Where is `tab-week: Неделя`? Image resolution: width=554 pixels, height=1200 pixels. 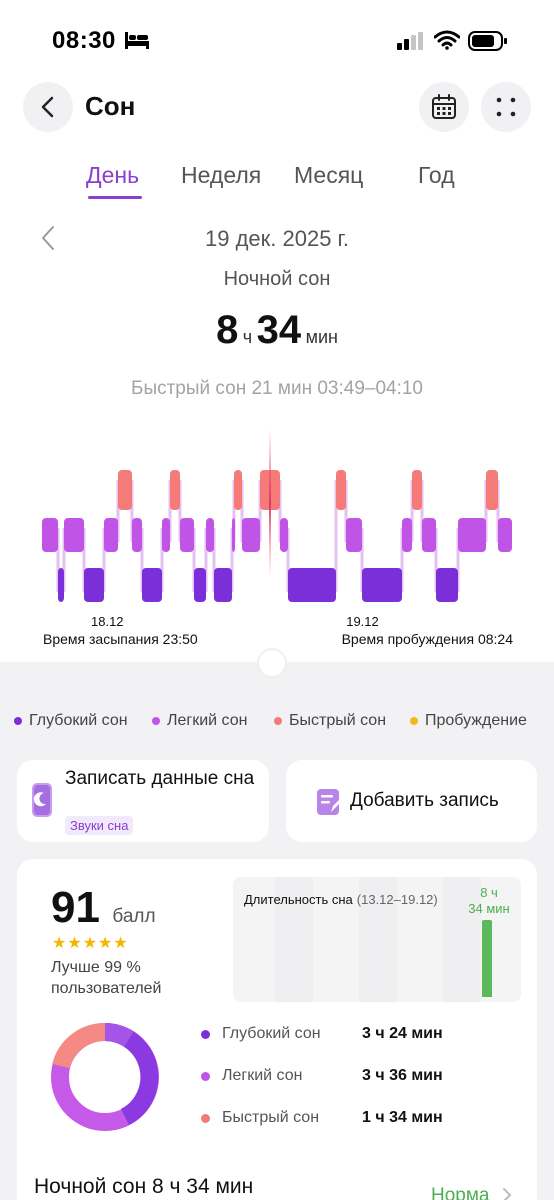 tab-week: Неделя is located at coordinates (221, 175).